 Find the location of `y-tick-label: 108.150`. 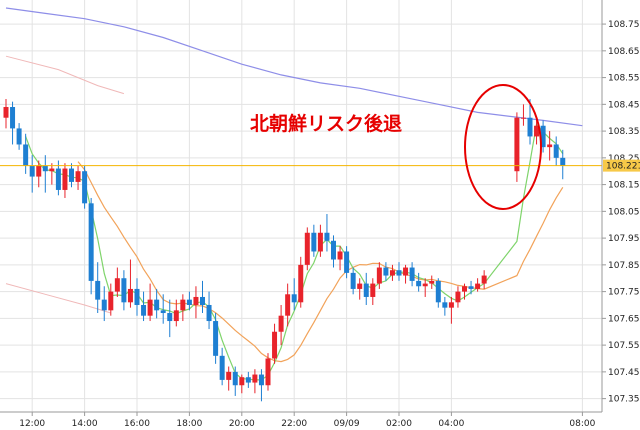

y-tick-label: 108.150 is located at coordinates (624, 186).